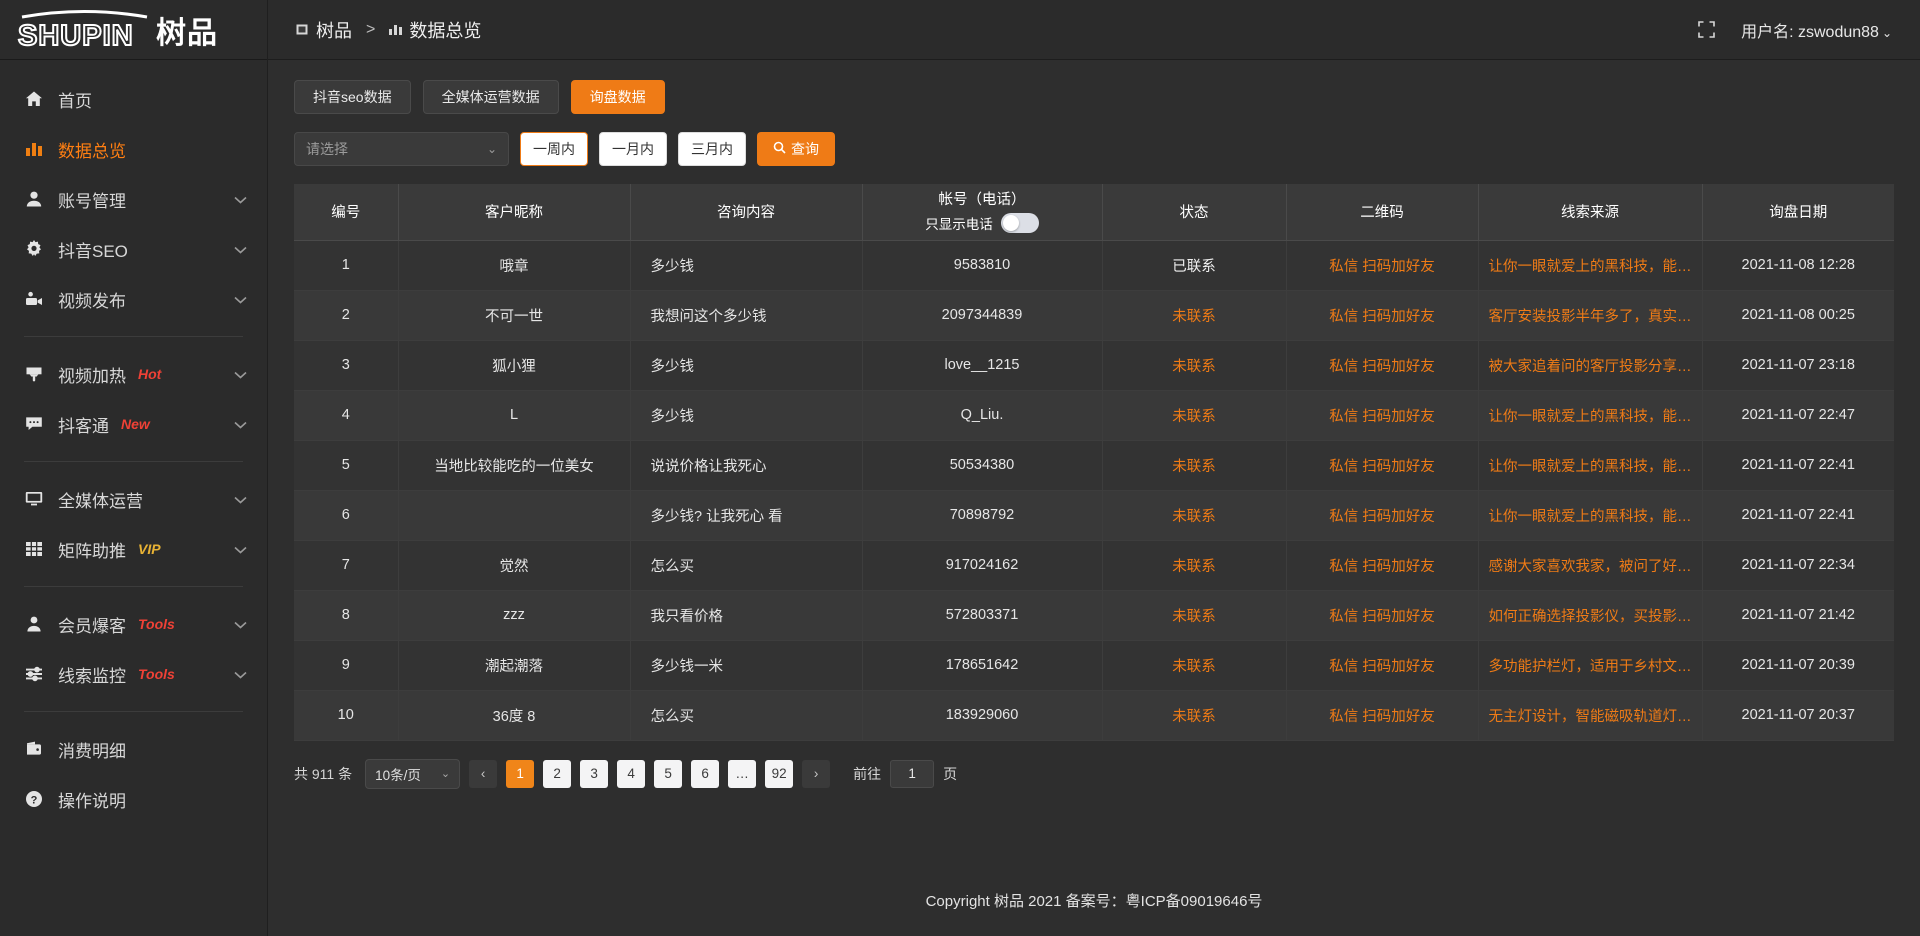 This screenshot has height=936, width=1920. Describe the element at coordinates (594, 773) in the screenshot. I see `pagination-page-3: 3` at that location.